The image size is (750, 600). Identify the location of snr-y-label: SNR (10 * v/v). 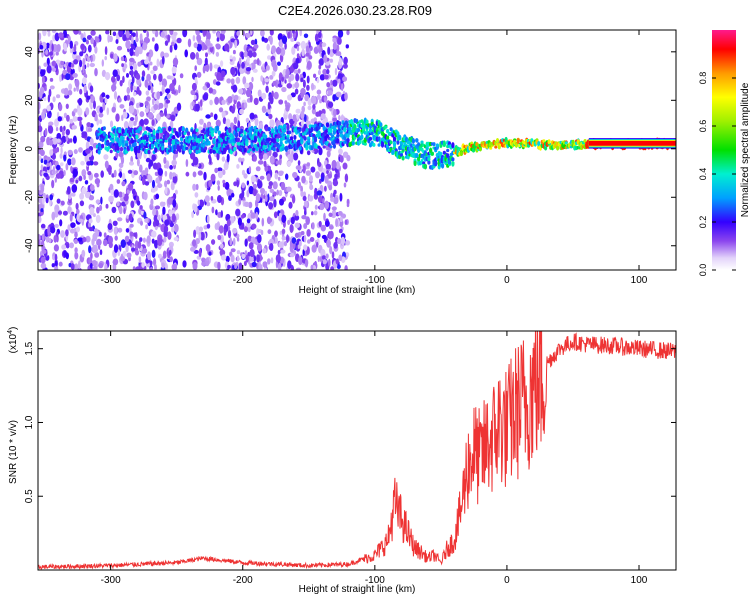
(13, 452).